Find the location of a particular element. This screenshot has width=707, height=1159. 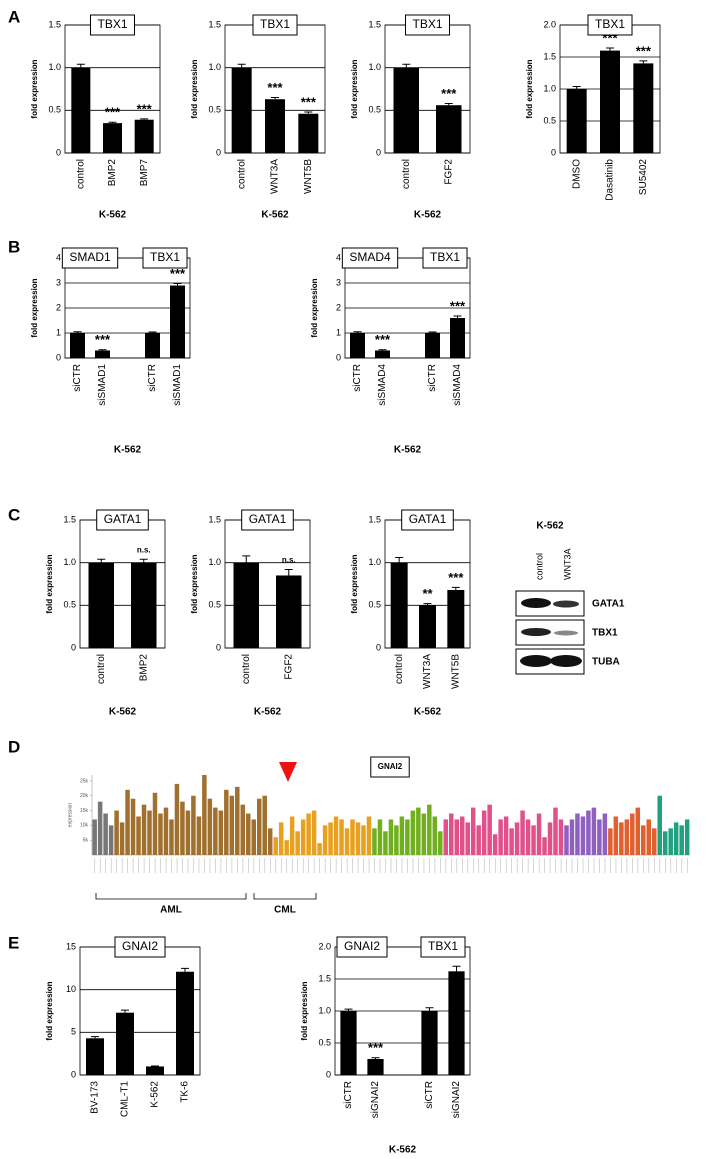

blot-lane: WNT3A is located at coordinates (567, 565).